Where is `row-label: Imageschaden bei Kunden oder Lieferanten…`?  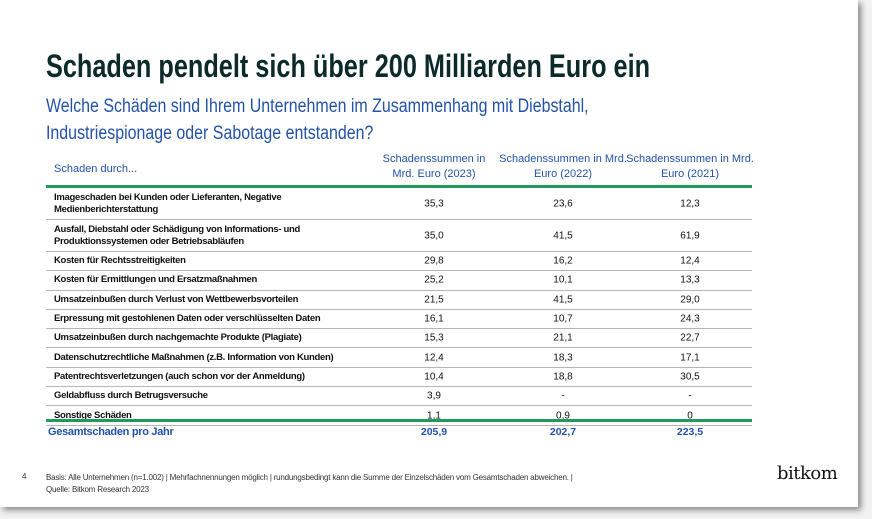 row-label: Imageschaden bei Kunden oder Lieferanten… is located at coordinates (168, 203).